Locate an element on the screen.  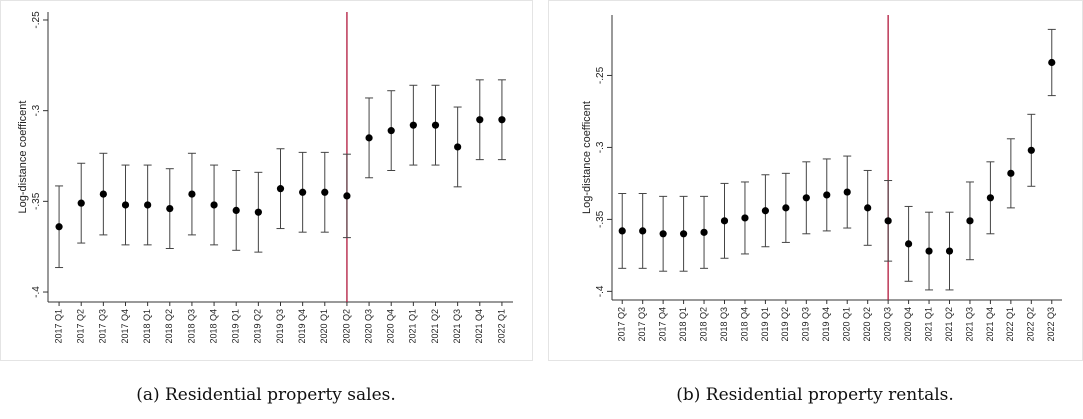
x-tick-label: 2020 Q3 is located at coordinates (888, 324).